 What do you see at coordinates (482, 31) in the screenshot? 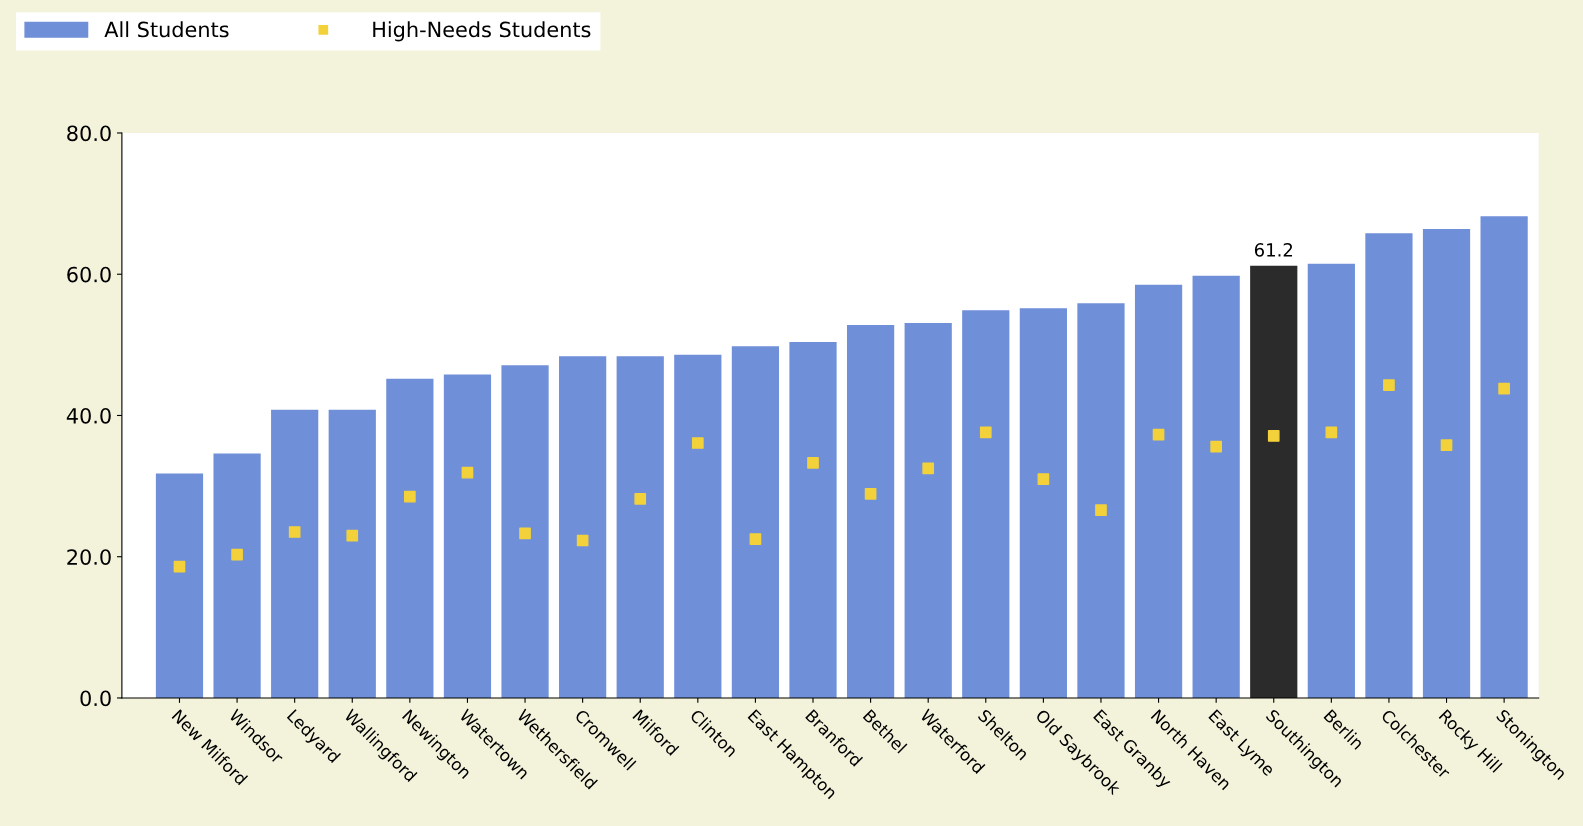
I see `legend-label: High-Needs Students` at bounding box center [482, 31].